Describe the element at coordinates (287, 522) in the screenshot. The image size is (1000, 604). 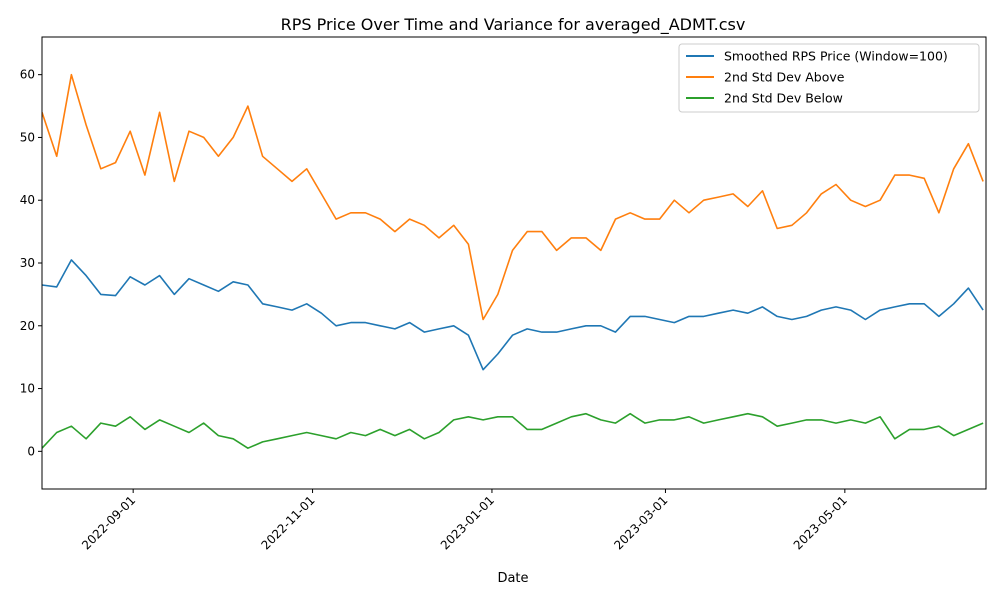
I see `x-tick-label: 2022-11-01` at that location.